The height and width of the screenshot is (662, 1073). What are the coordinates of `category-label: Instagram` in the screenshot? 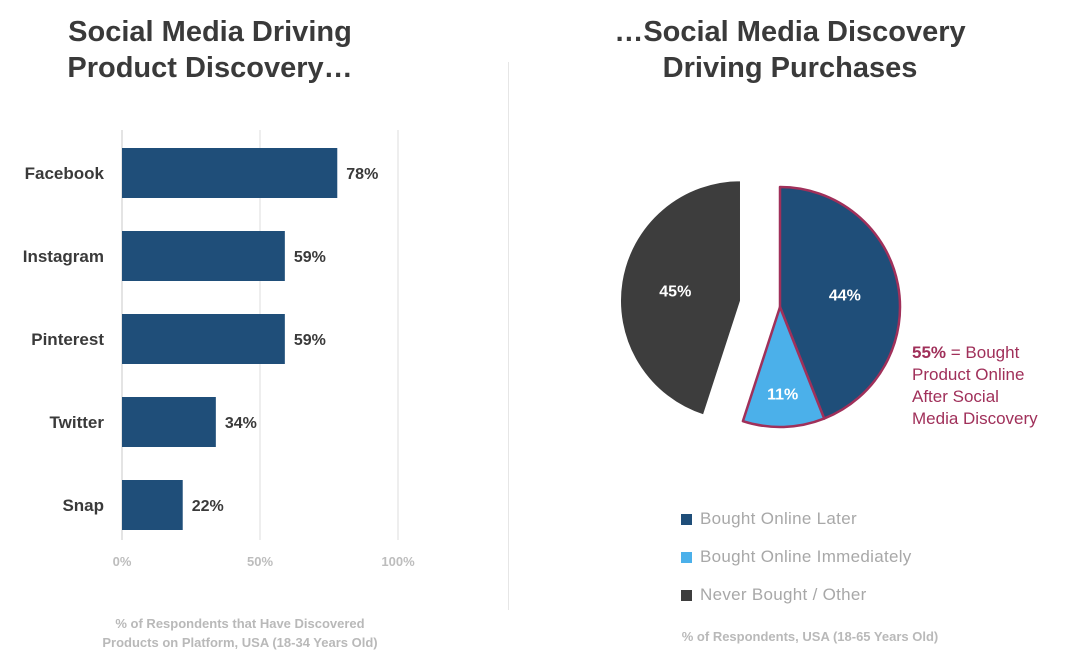 It's located at (63, 256).